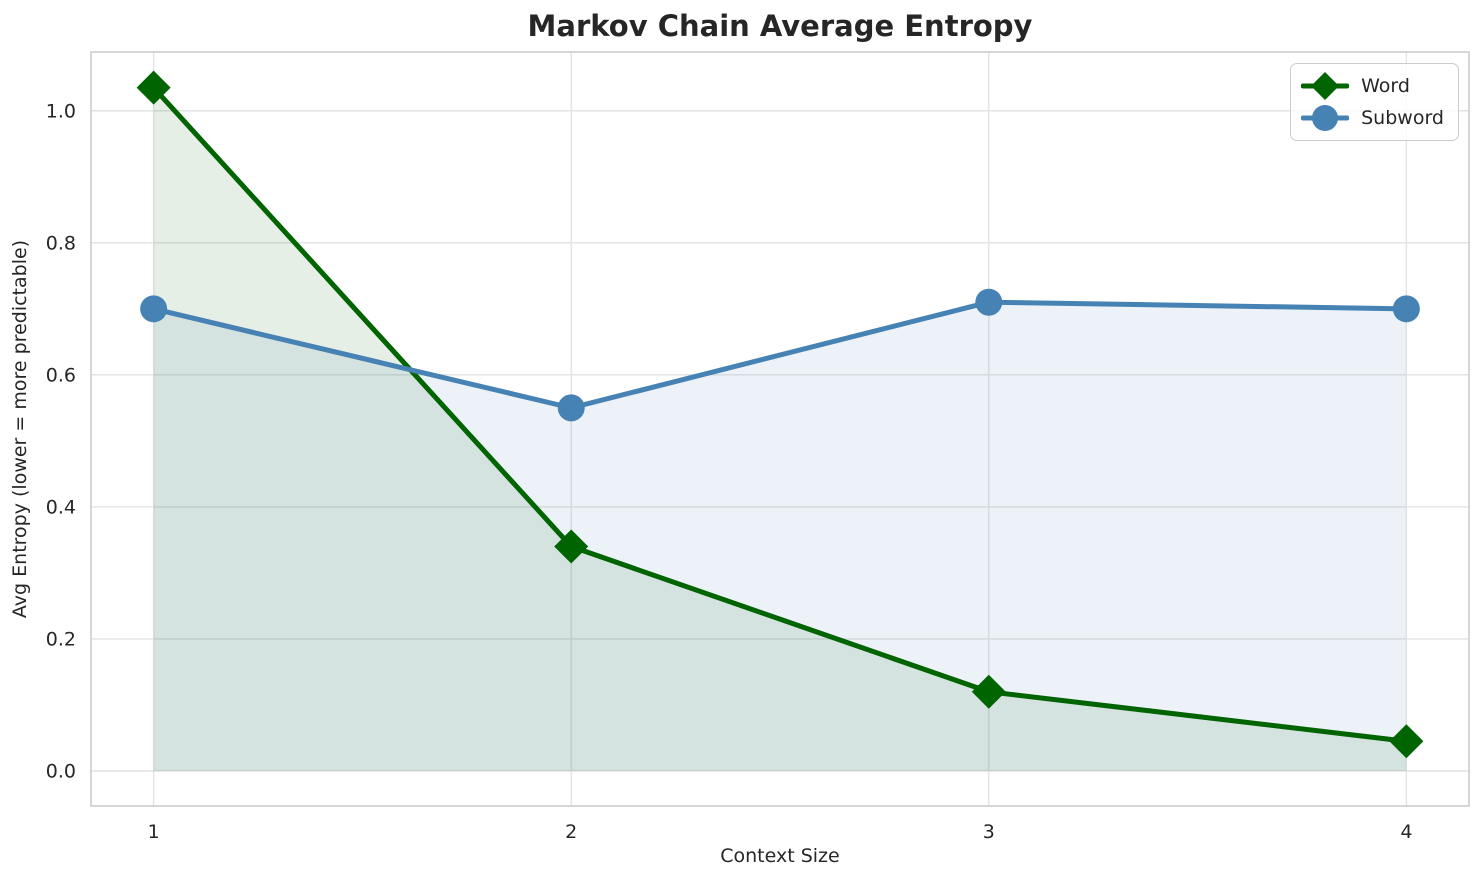  I want to click on y-tick-label: 0.0, so click(61, 772).